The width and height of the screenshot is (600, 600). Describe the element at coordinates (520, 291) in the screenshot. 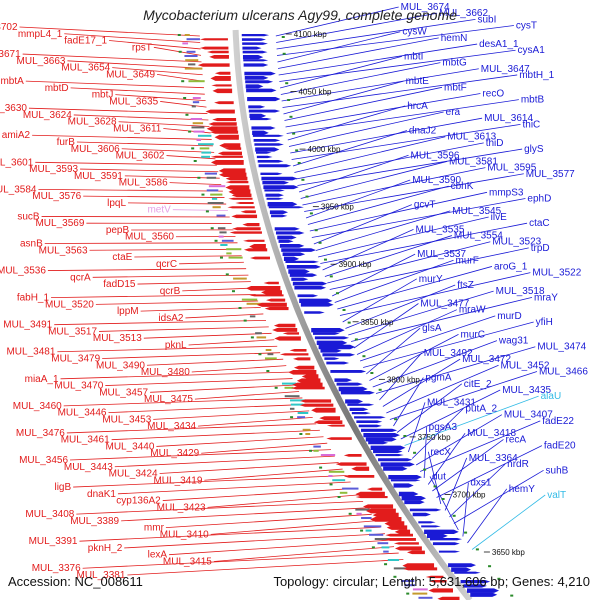

I see `gene-label-forward: MUL_3518` at that location.